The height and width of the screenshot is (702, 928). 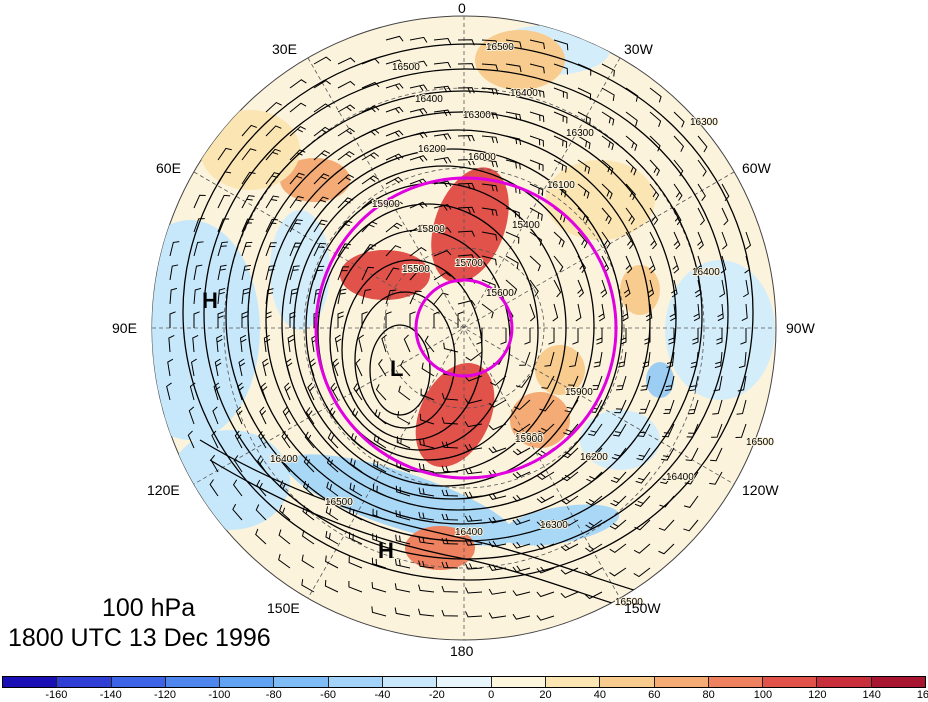 I want to click on contour-label: 15900, so click(x=579, y=392).